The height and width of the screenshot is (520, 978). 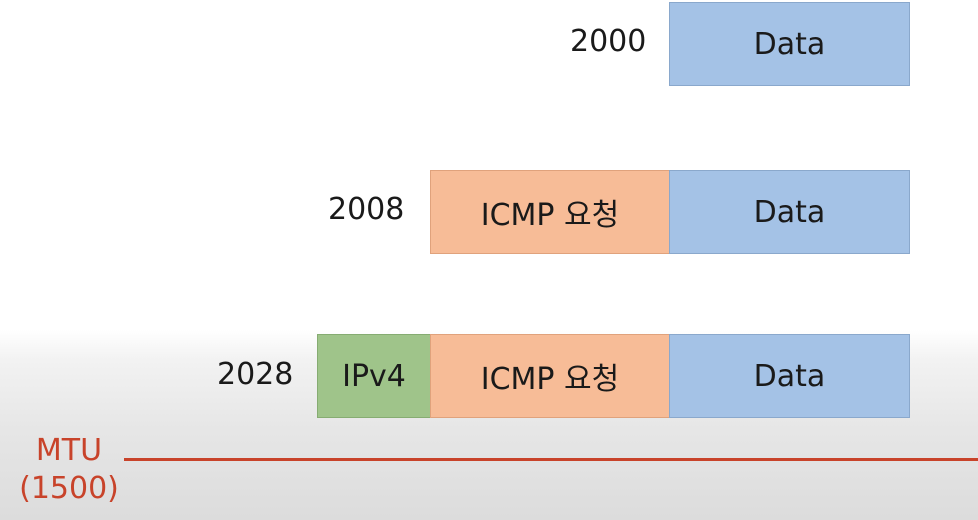 What do you see at coordinates (608, 41) in the screenshot?
I see `packet-size-label: 2000` at bounding box center [608, 41].